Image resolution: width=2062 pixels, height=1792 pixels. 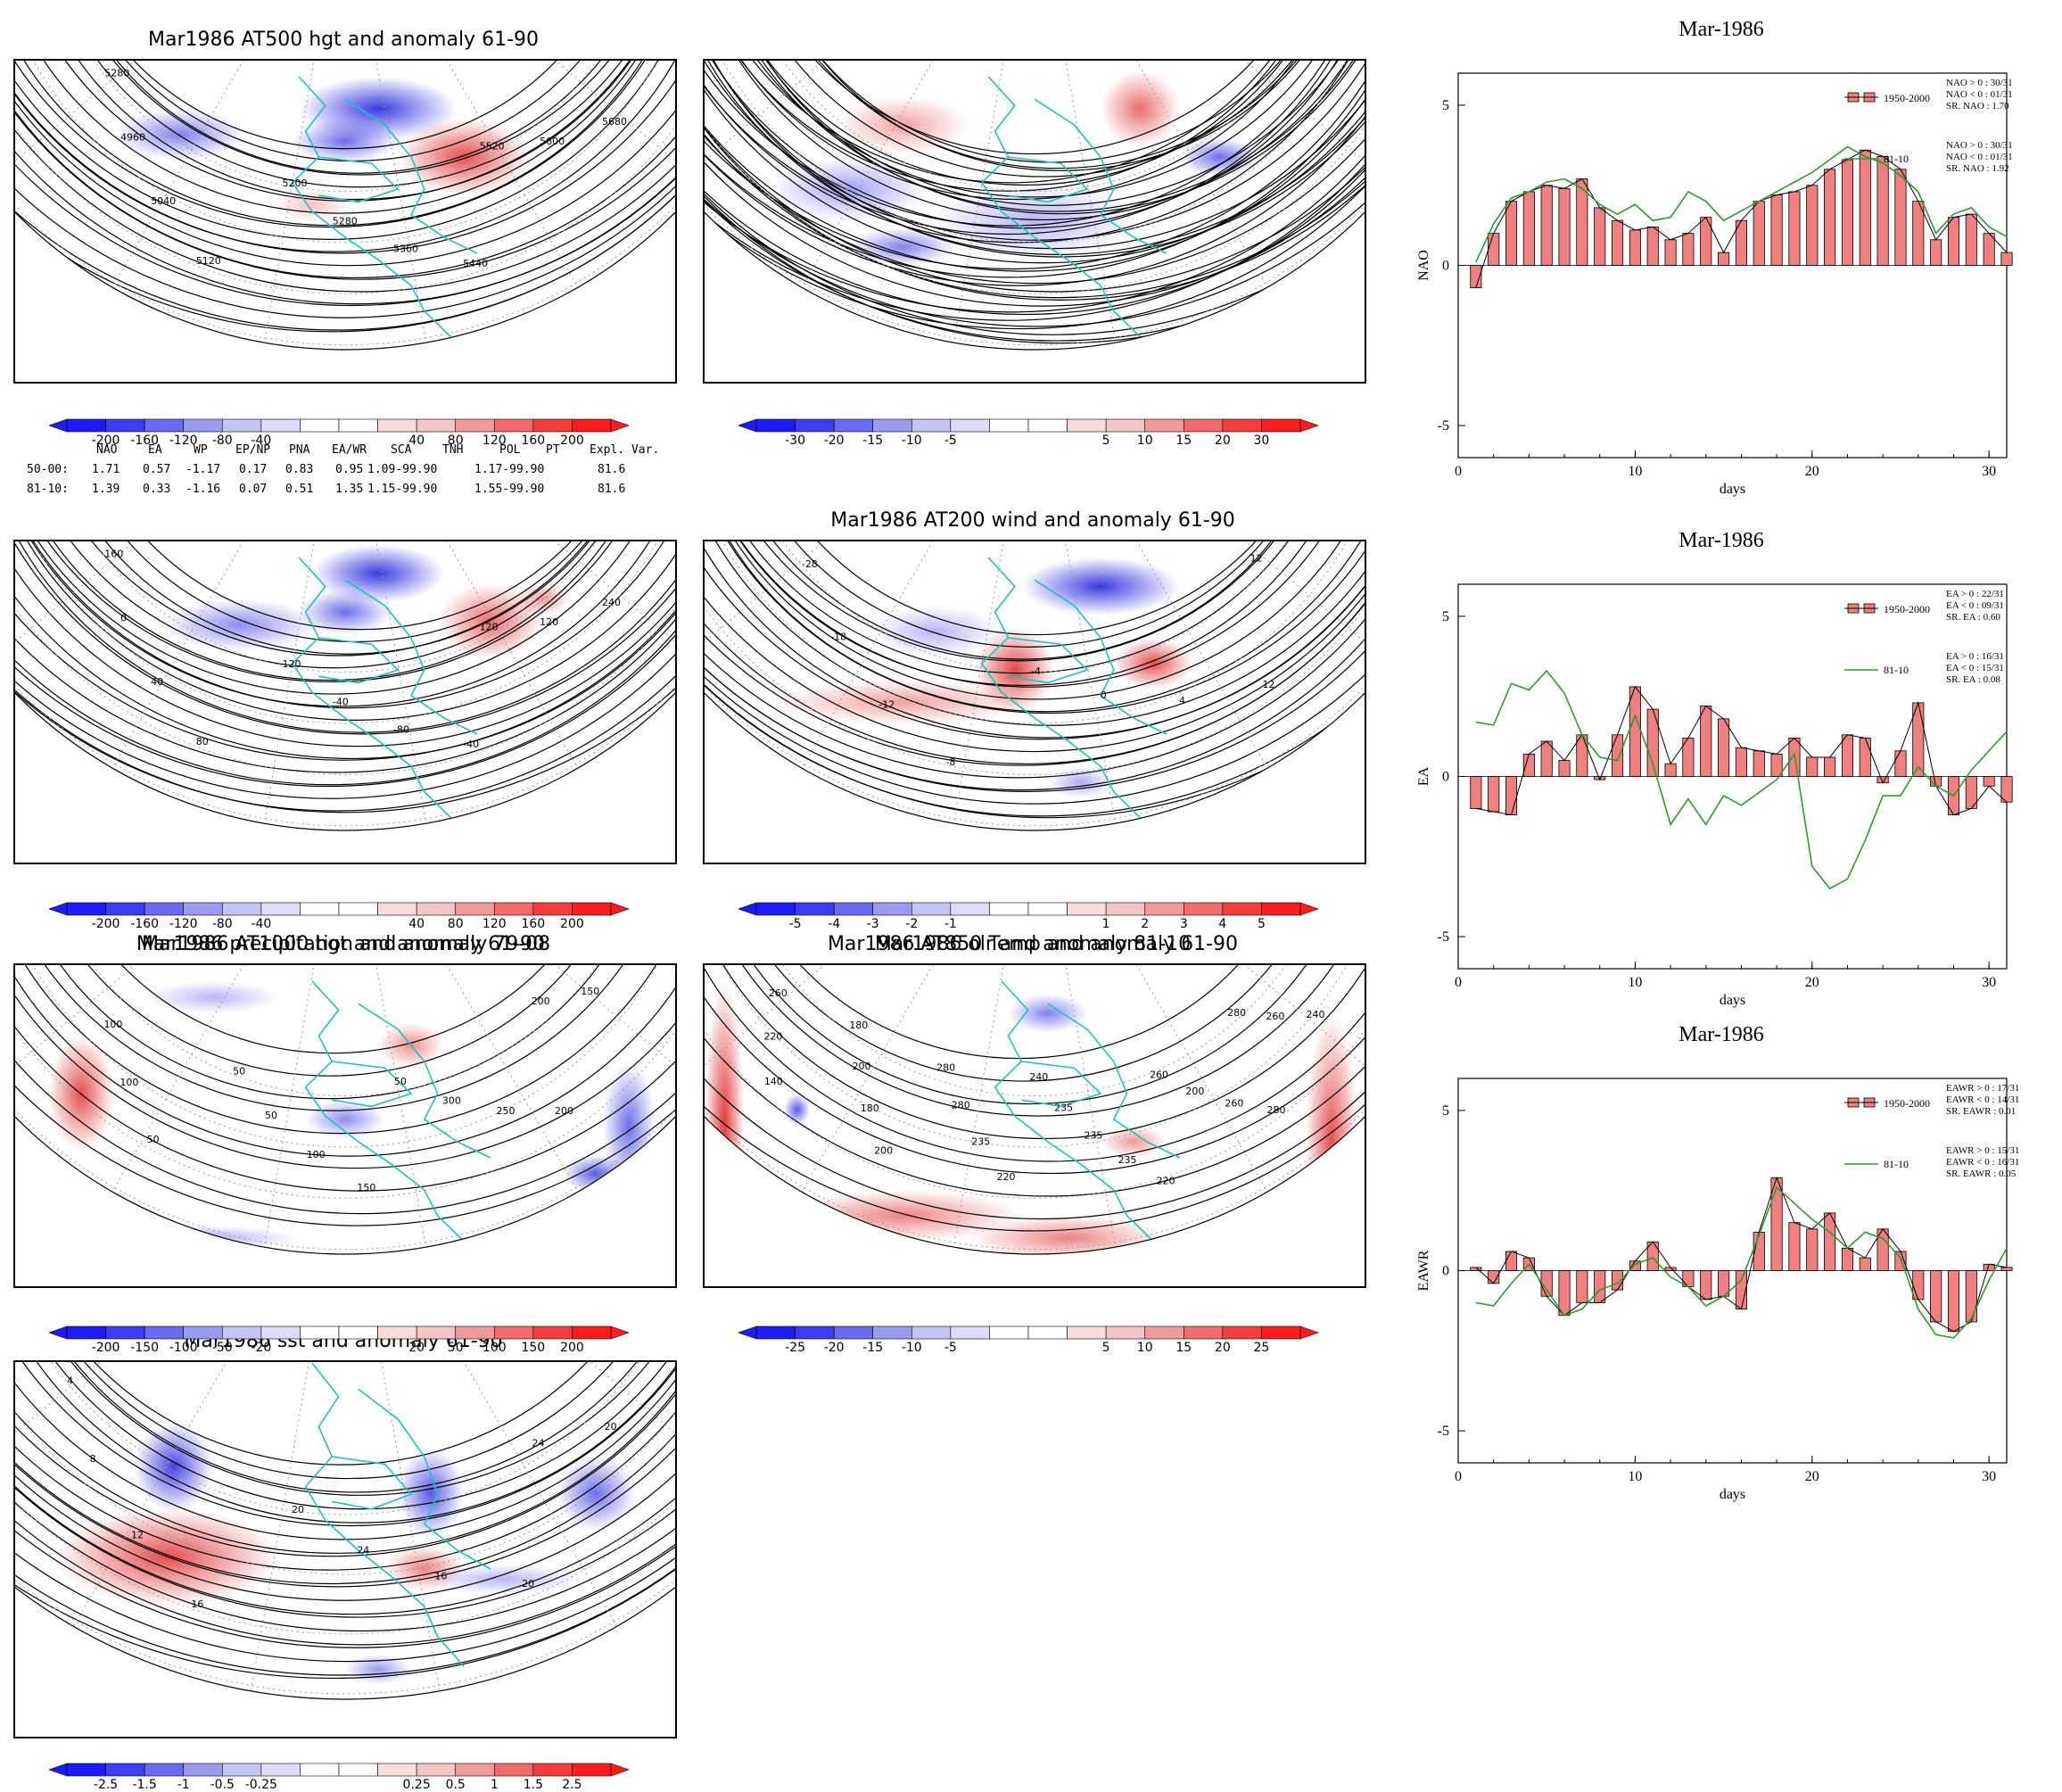 I want to click on contour-label: -28, so click(x=810, y=564).